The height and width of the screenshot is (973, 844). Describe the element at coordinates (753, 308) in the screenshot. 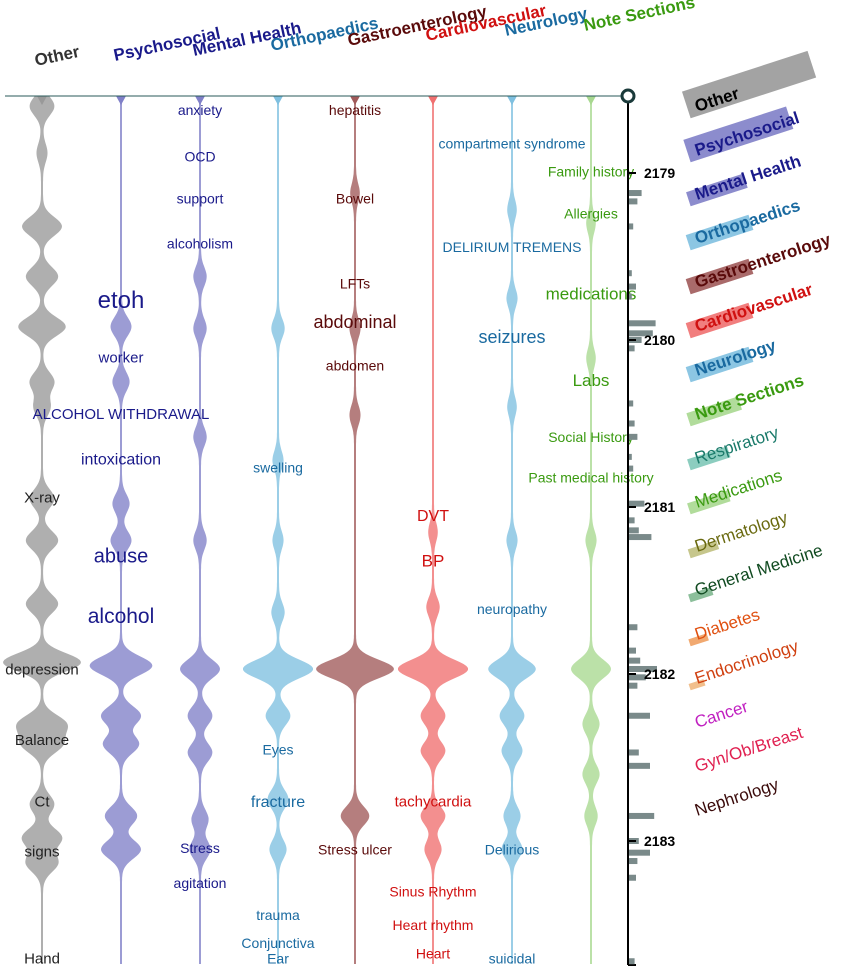

I see `legend-label-cardiovascular: Cardiovascular` at that location.